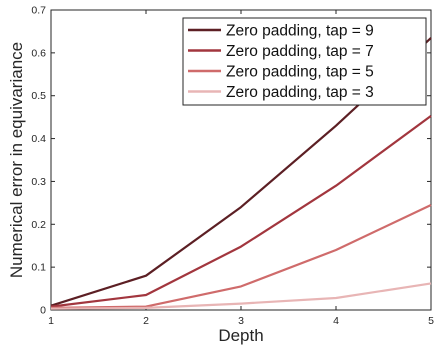 The height and width of the screenshot is (349, 436). I want to click on x-tick-label: 1, so click(51, 321).